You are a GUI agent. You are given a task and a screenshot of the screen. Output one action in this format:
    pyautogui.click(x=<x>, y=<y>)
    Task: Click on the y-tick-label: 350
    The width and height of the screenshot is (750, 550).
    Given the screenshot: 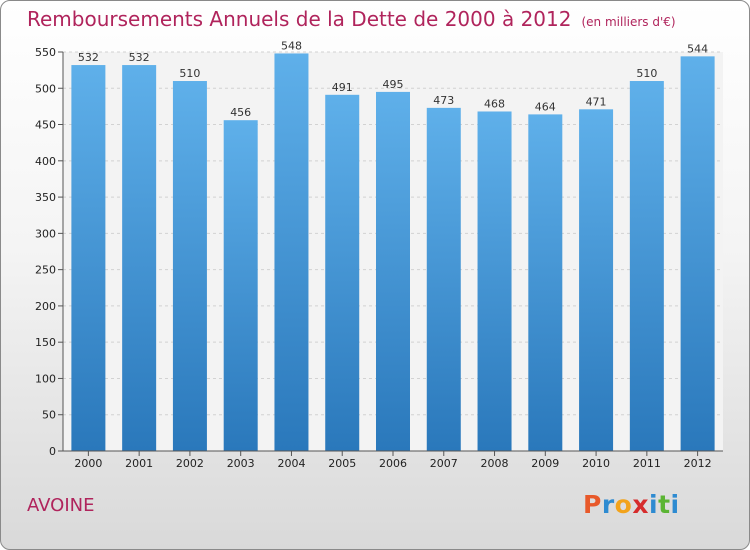 What is the action you would take?
    pyautogui.click(x=45, y=197)
    